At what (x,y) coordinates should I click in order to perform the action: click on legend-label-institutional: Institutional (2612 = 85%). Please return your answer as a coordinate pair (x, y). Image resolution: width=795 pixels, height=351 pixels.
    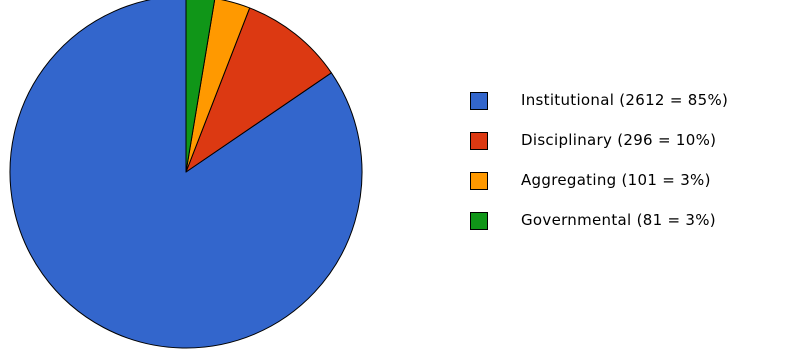
    Looking at the image, I should click on (625, 100).